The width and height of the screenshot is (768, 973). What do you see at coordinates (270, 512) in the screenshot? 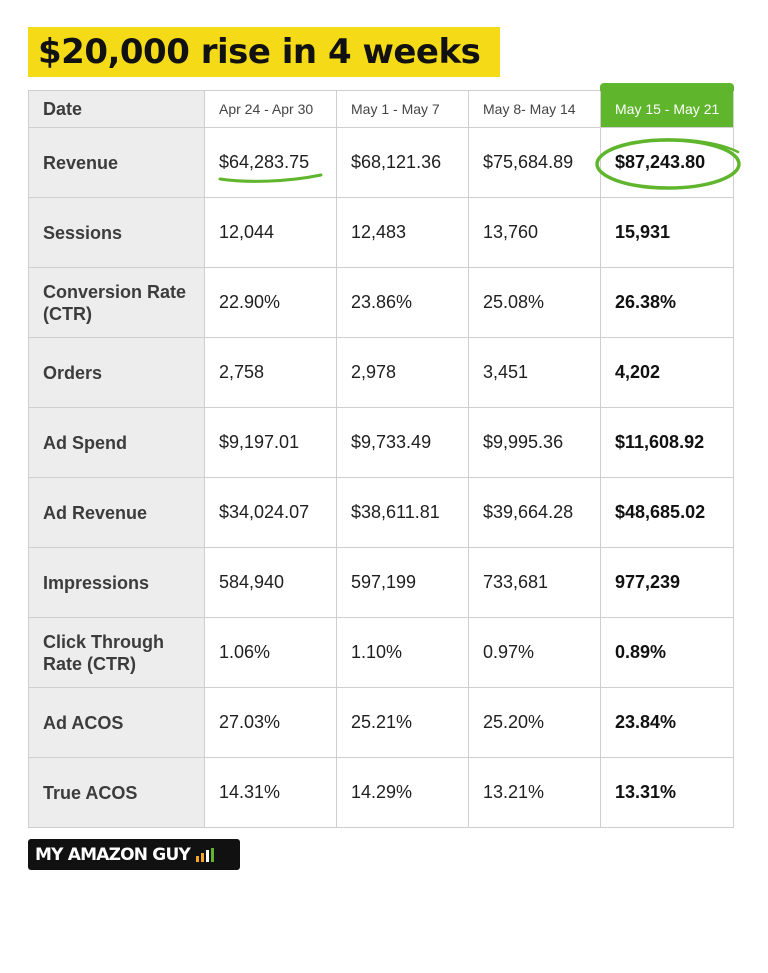
I see `table-cell: $34,024.07` at bounding box center [270, 512].